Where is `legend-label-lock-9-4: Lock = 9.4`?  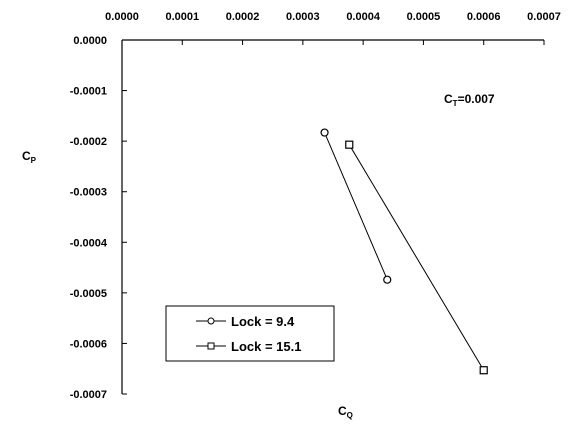
legend-label-lock-9-4: Lock = 9.4 is located at coordinates (263, 321).